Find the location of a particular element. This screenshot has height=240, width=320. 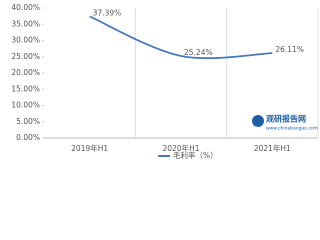

data-label: 37.39% is located at coordinates (107, 12).